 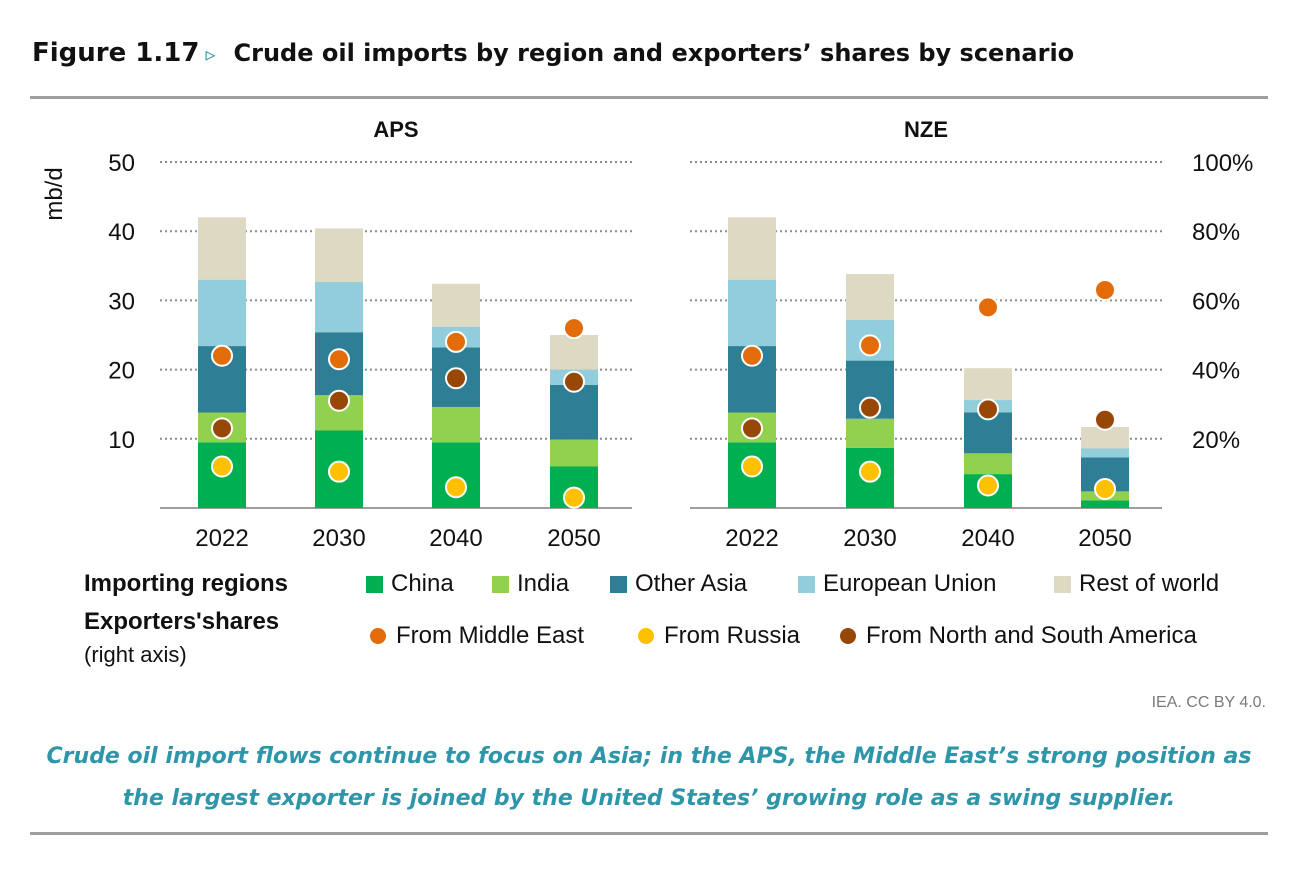 I want to click on y-tick-label: 30, so click(x=121, y=301).